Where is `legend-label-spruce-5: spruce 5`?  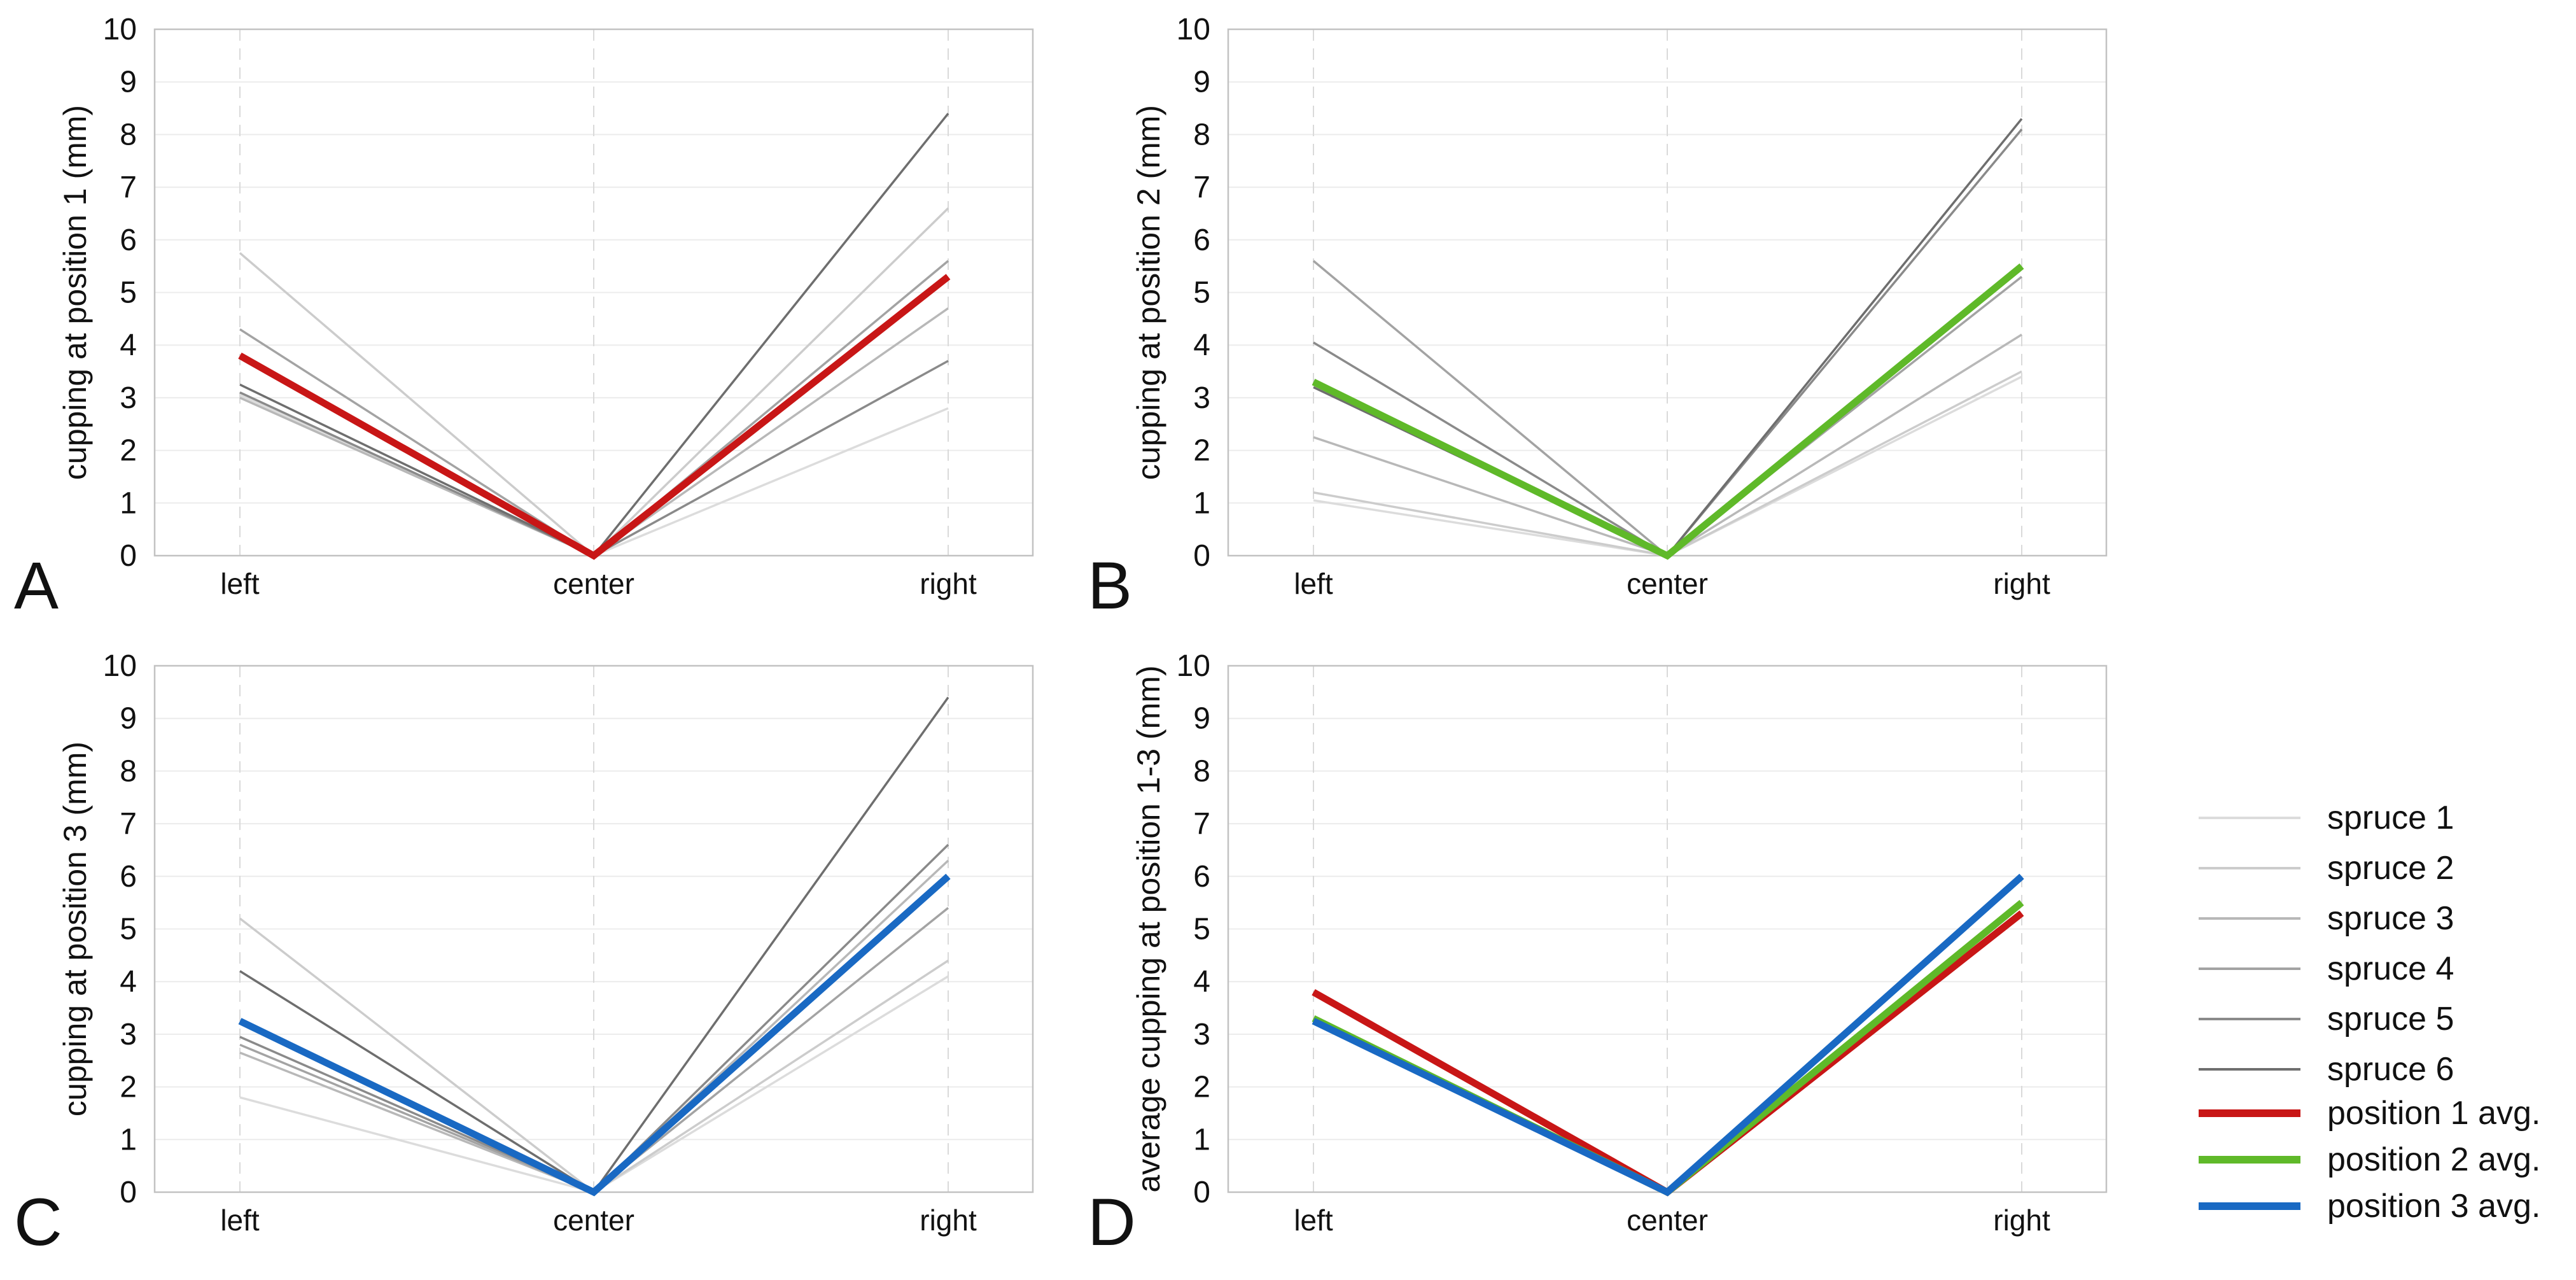
legend-label-spruce-5: spruce 5 is located at coordinates (2390, 1019).